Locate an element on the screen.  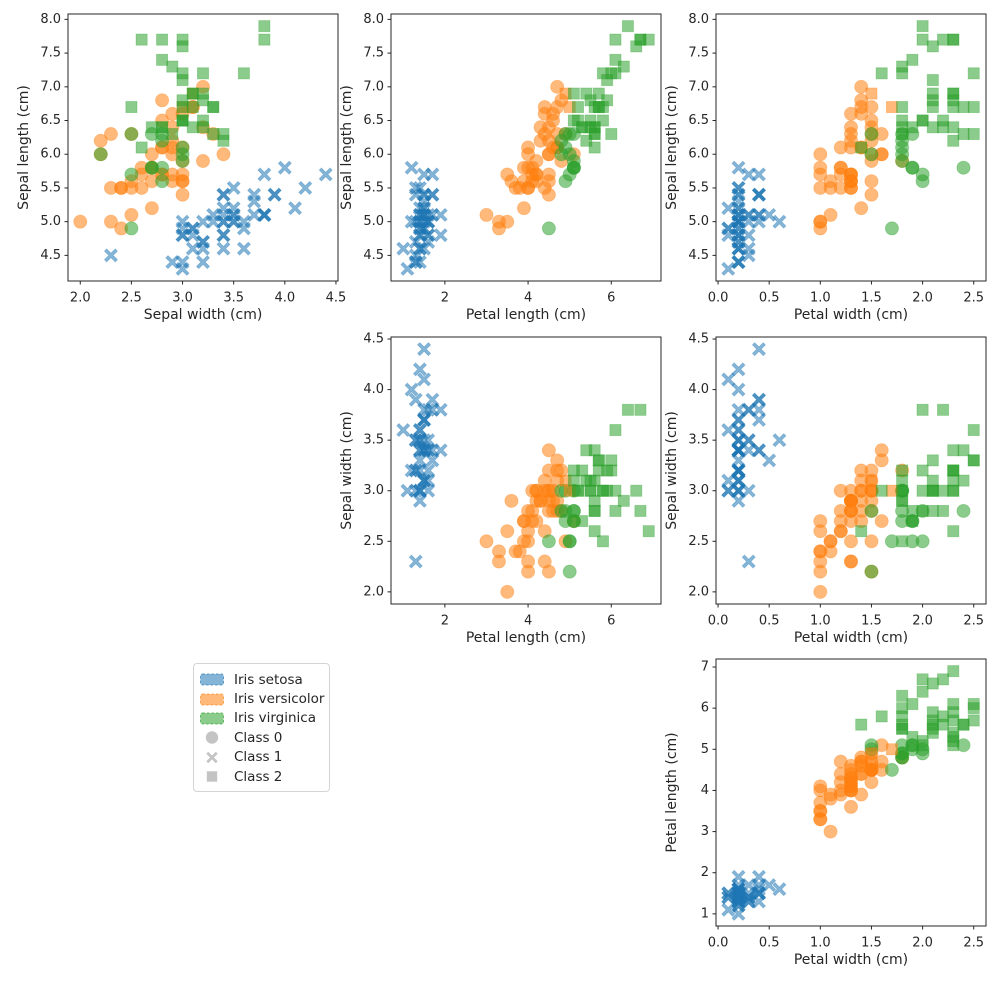
y-tick-label: 6.5 is located at coordinates (373, 120).